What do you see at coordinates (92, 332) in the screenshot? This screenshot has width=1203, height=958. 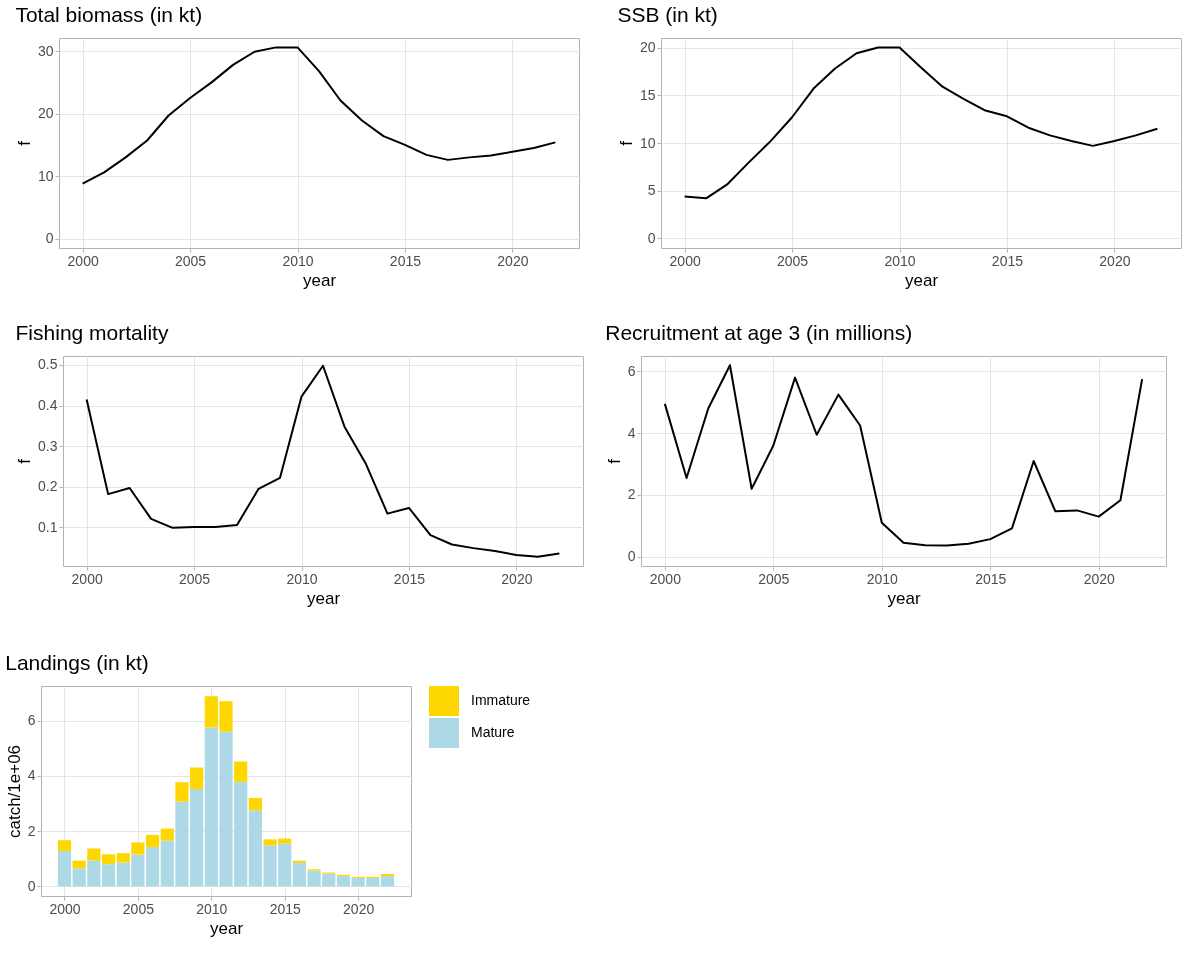 I see `chart-title: Fishing mortality` at bounding box center [92, 332].